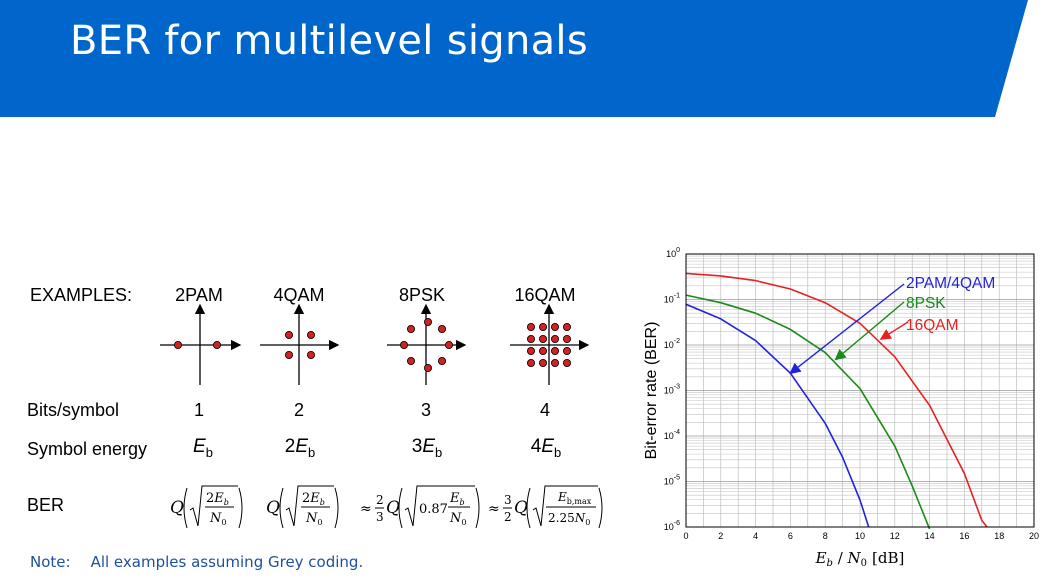 Image resolution: width=1055 pixels, height=583 pixels. Describe the element at coordinates (46, 505) in the screenshot. I see `ber-label: BER` at that location.